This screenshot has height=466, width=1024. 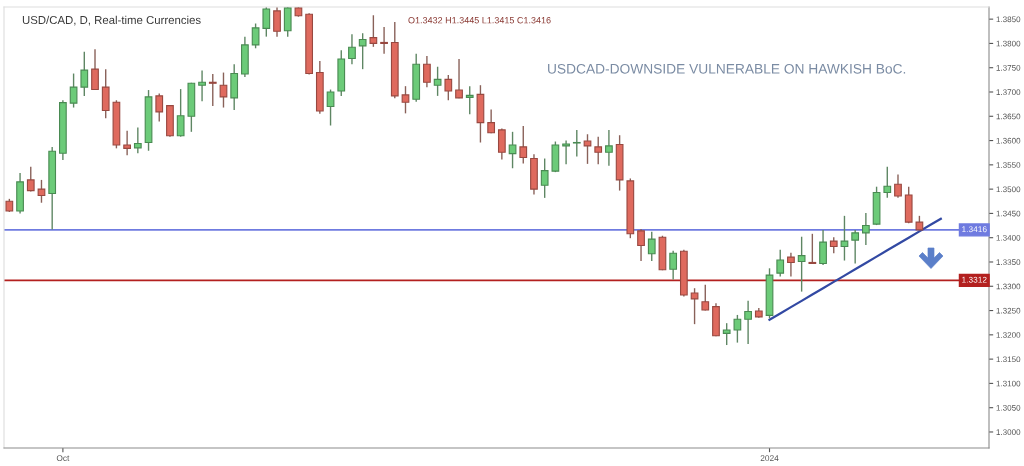 What do you see at coordinates (1008, 43) in the screenshot?
I see `y-tick-label: 1.3800` at bounding box center [1008, 43].